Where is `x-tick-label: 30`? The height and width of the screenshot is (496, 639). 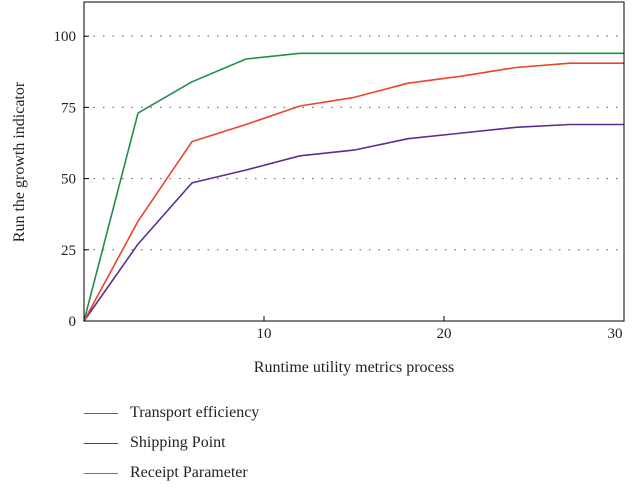 x-tick-label: 30 is located at coordinates (615, 334).